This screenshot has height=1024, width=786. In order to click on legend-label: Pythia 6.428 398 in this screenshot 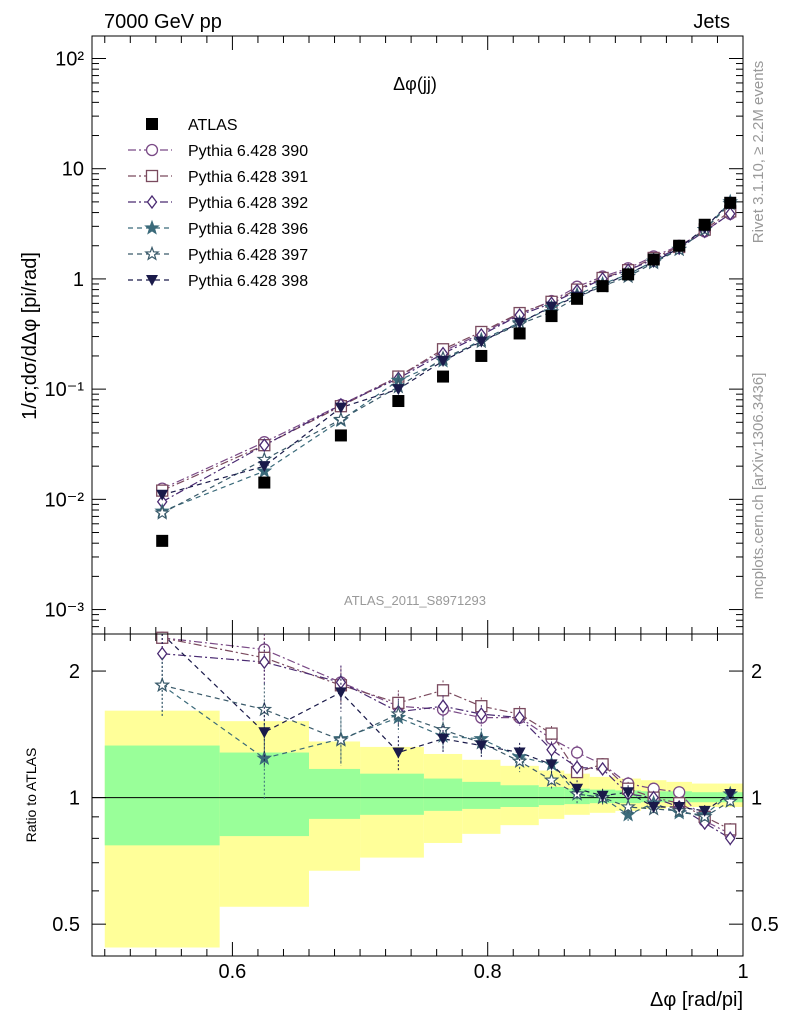, I will do `click(248, 281)`.